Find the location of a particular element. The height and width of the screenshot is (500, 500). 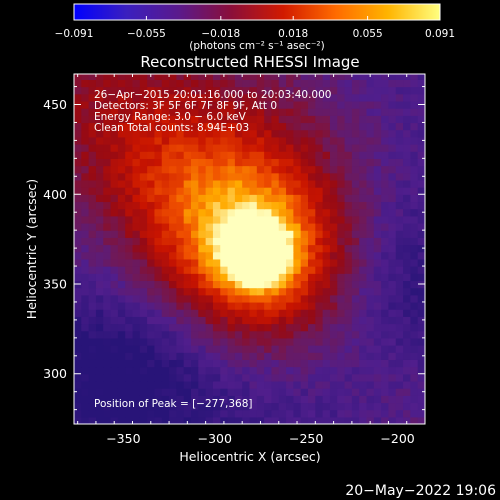

y-tick-label: 400 is located at coordinates (55, 194).